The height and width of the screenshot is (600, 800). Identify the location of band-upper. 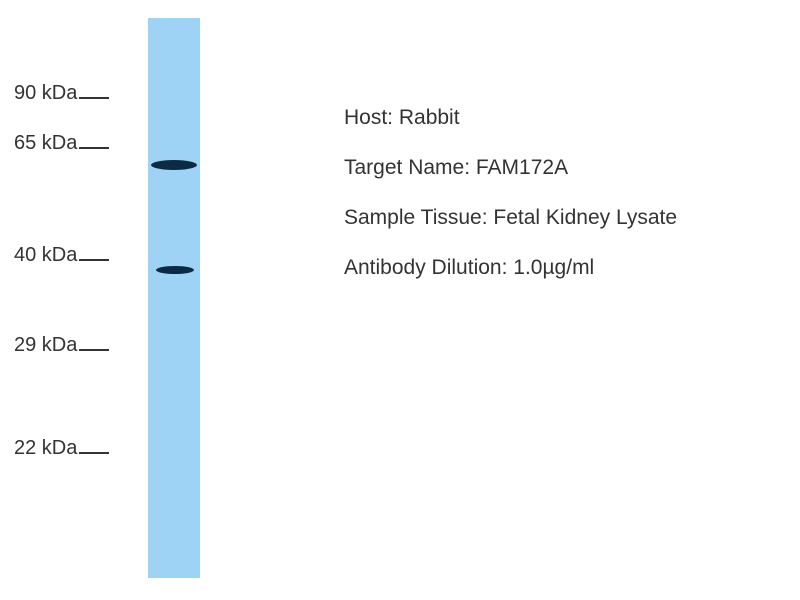
(174, 165).